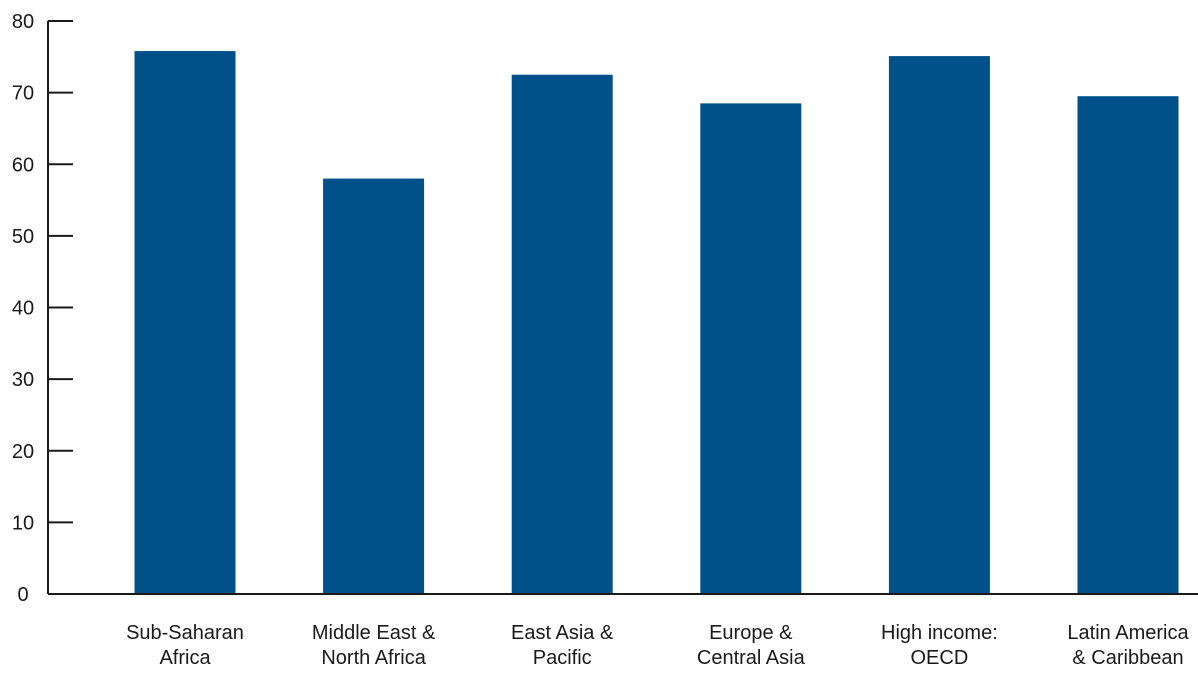 This screenshot has width=1198, height=675. I want to click on y-tick-label: 20, so click(23, 452).